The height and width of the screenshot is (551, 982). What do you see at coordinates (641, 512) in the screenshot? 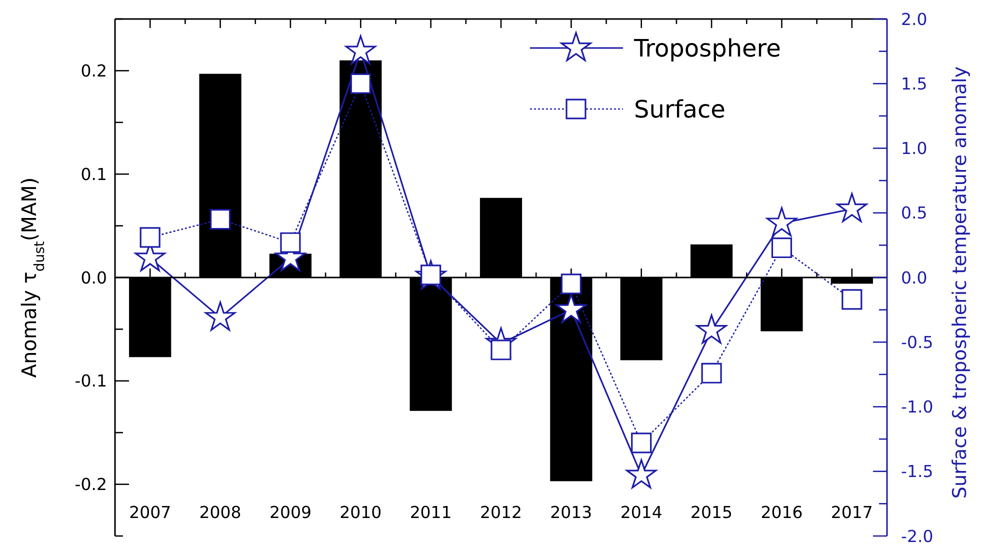
I see `x-tick-label: 2014` at bounding box center [641, 512].